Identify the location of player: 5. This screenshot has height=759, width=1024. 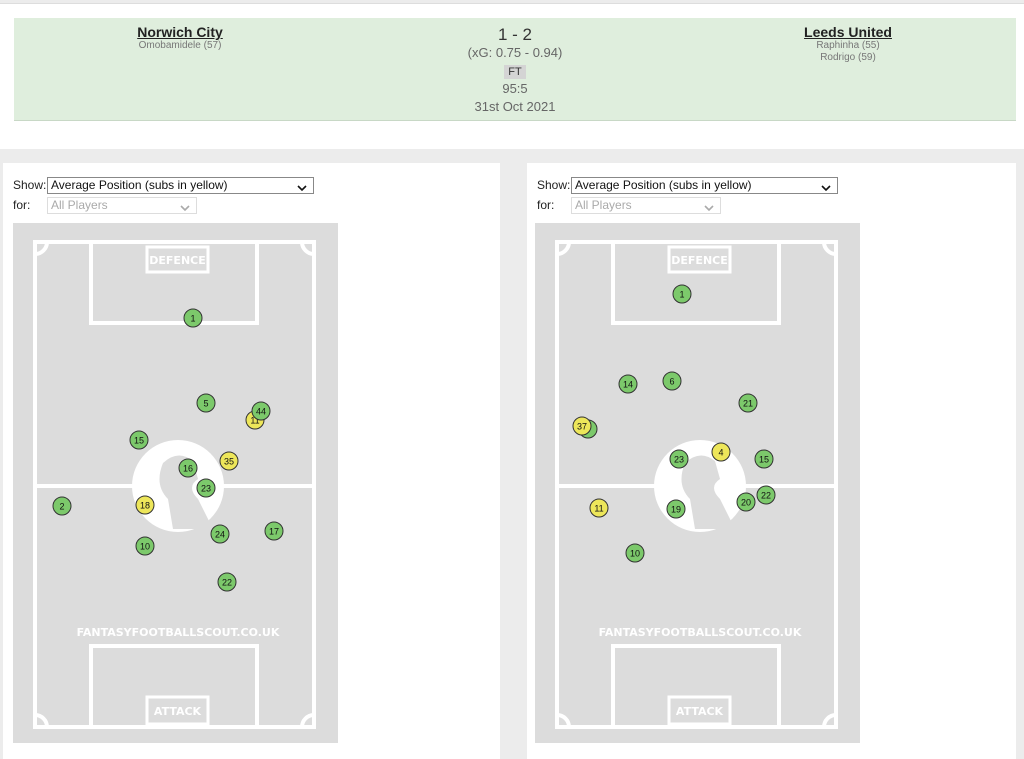
(206, 403).